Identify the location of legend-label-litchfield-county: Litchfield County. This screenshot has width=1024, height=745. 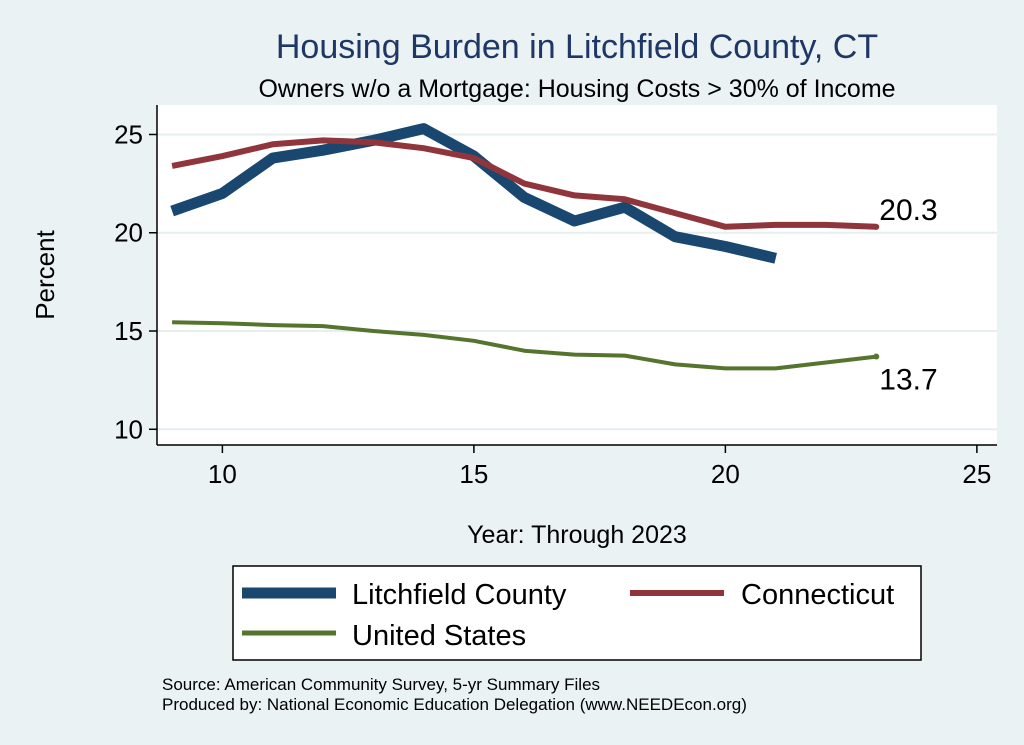
(459, 595).